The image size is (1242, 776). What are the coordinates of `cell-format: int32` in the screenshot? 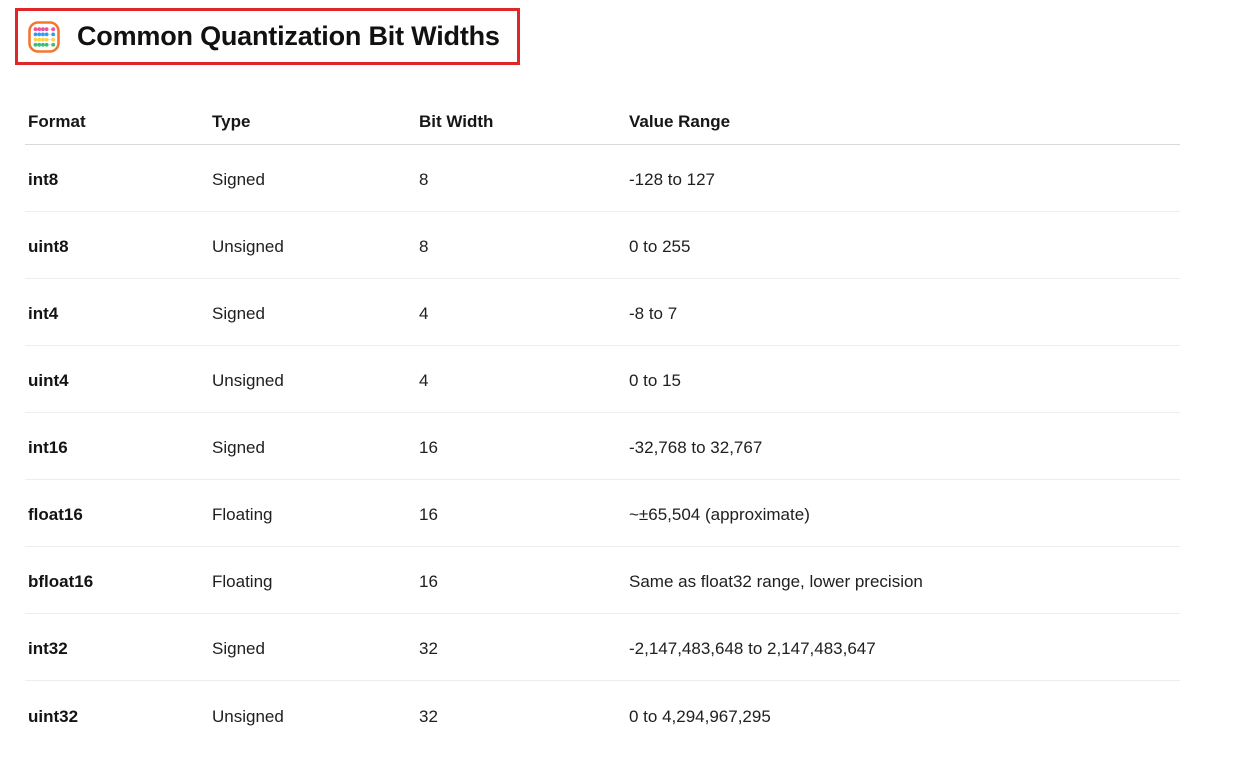 It's located at (48, 648).